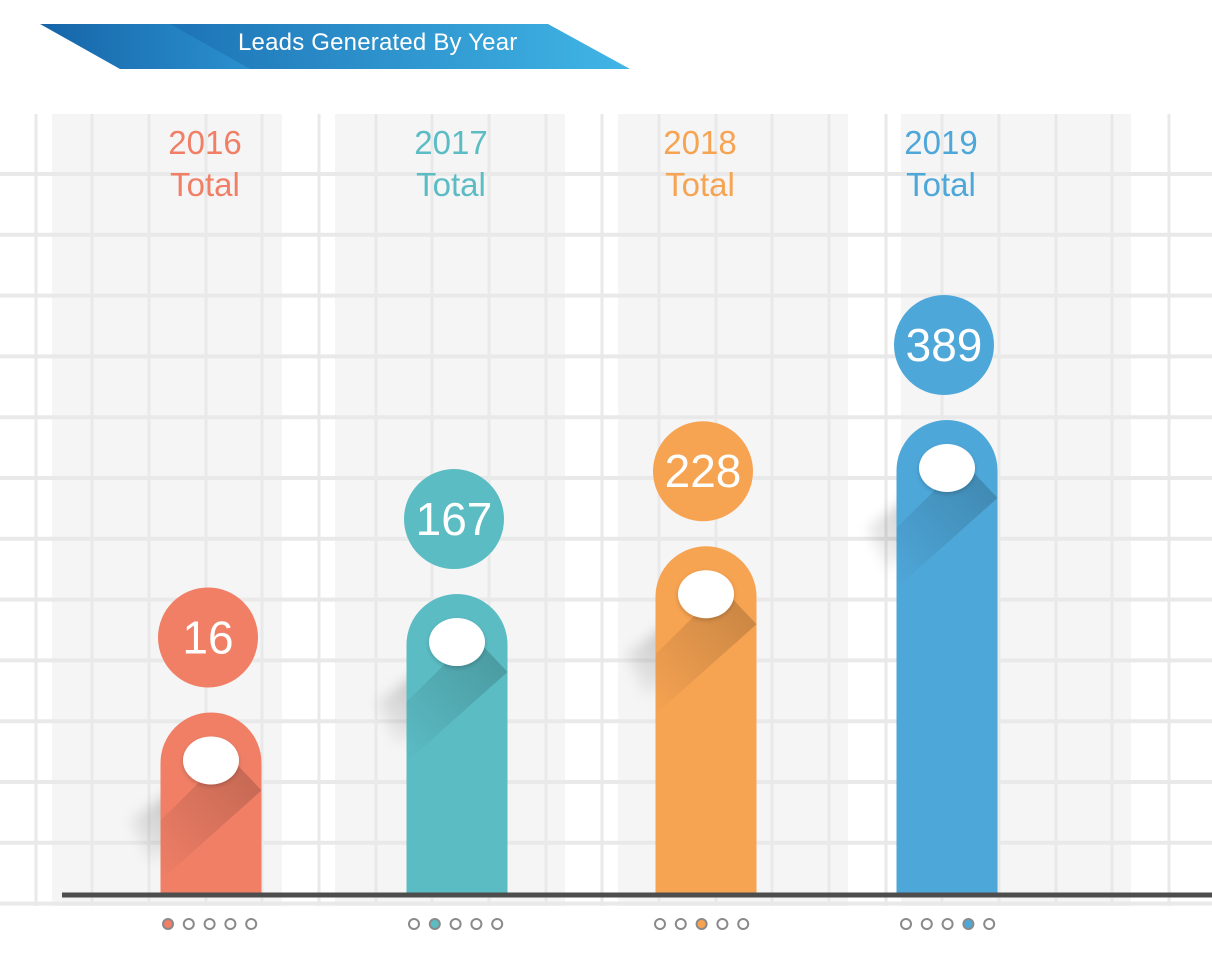 The height and width of the screenshot is (956, 1212). I want to click on total-label-2017: Total, so click(451, 184).